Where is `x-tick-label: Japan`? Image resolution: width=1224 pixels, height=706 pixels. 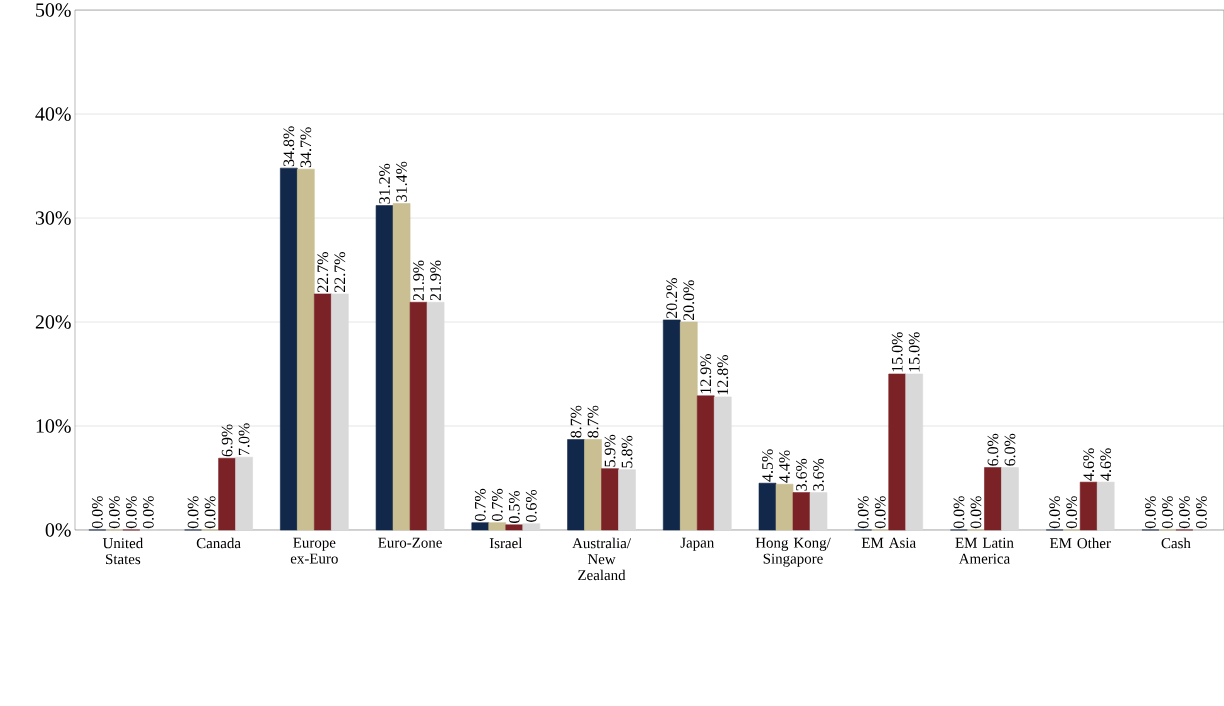 x-tick-label: Japan is located at coordinates (697, 544).